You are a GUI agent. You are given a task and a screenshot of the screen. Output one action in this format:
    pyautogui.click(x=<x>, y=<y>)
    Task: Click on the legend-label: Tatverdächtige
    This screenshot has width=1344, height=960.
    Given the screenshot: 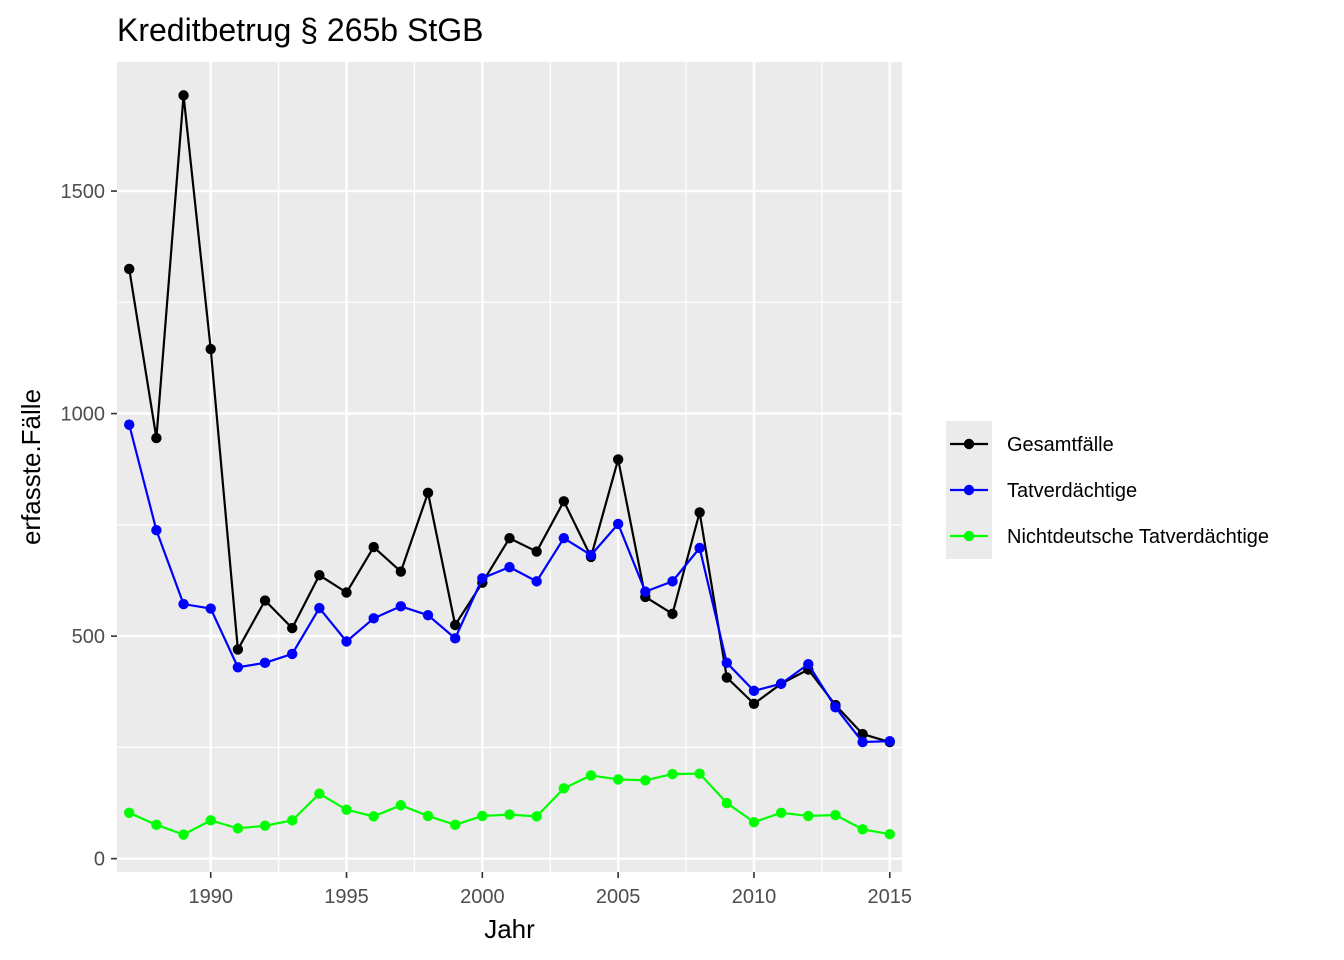 What is the action you would take?
    pyautogui.click(x=1072, y=491)
    